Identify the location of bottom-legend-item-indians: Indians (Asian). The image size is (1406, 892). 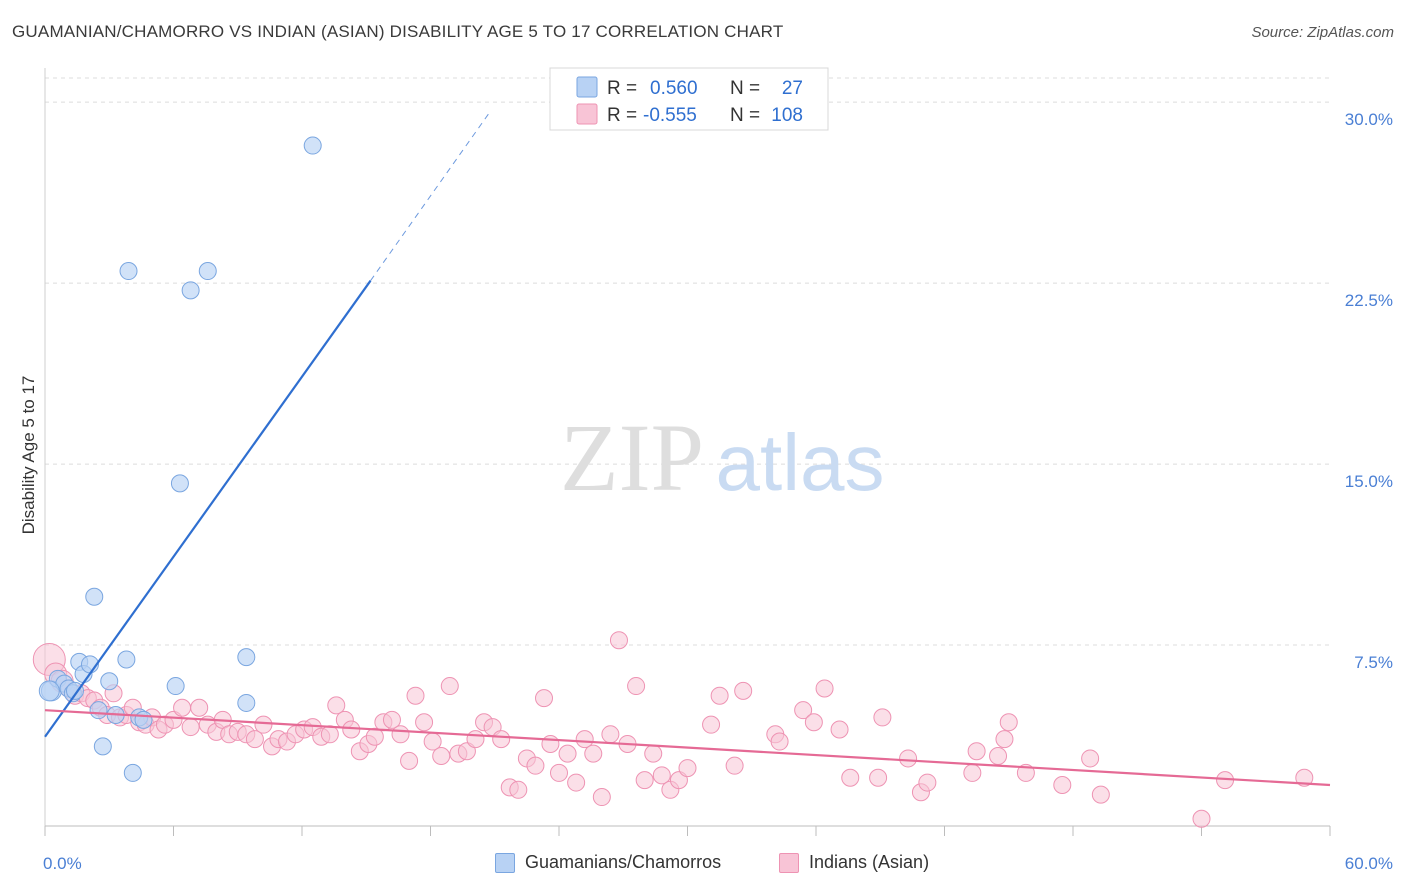
(854, 862).